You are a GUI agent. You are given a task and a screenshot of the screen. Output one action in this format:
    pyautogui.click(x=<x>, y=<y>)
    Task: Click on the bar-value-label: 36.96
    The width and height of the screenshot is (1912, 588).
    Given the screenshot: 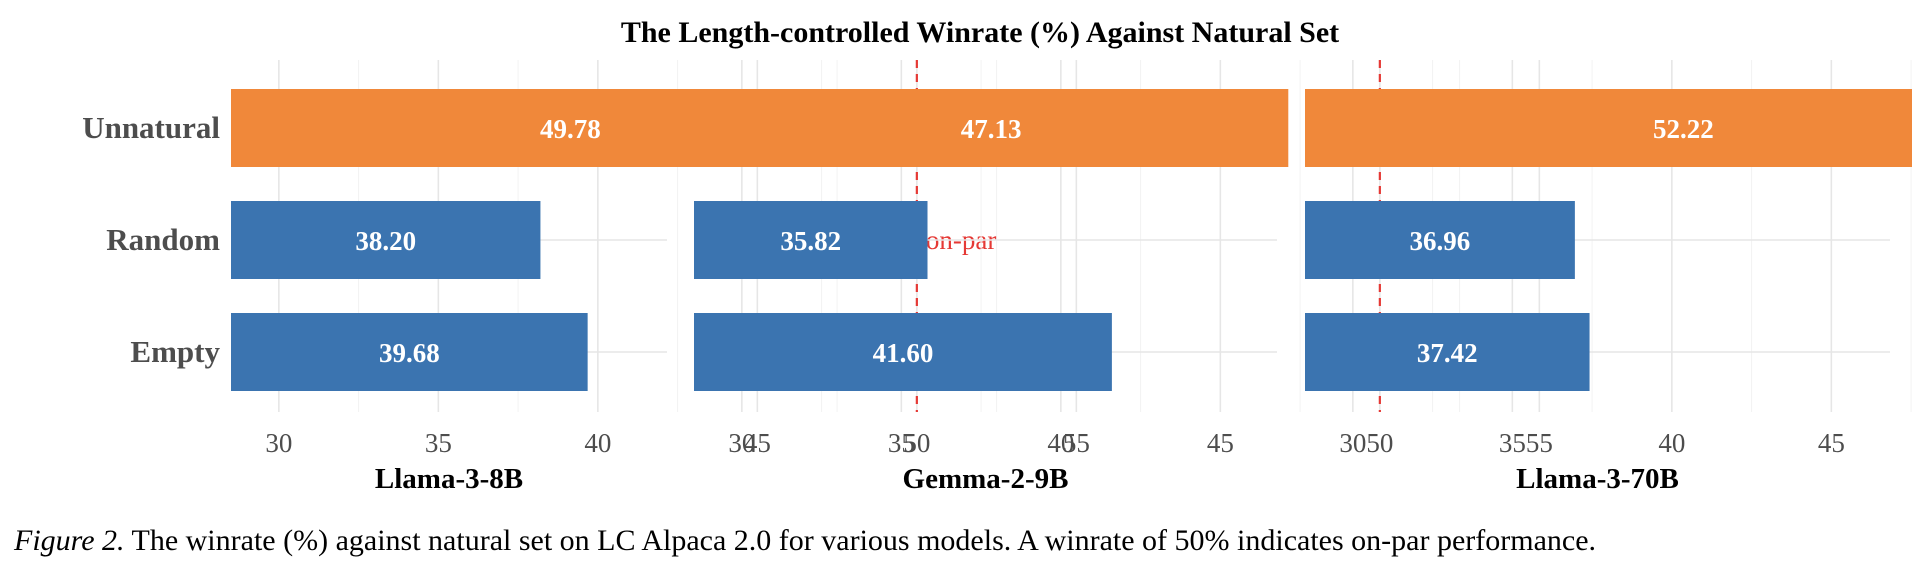 What is the action you would take?
    pyautogui.click(x=1440, y=241)
    